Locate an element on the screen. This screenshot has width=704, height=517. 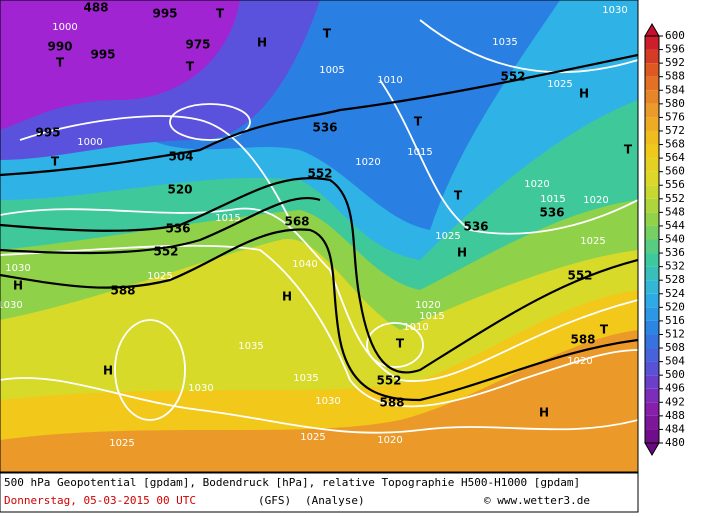
map-label: 520 is located at coordinates (179, 190).